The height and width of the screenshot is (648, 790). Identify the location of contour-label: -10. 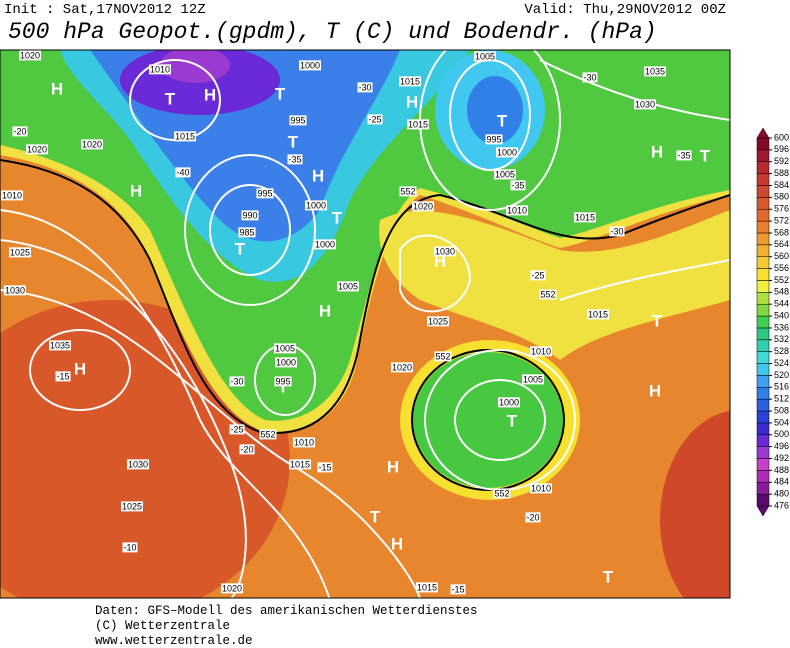
(129, 547).